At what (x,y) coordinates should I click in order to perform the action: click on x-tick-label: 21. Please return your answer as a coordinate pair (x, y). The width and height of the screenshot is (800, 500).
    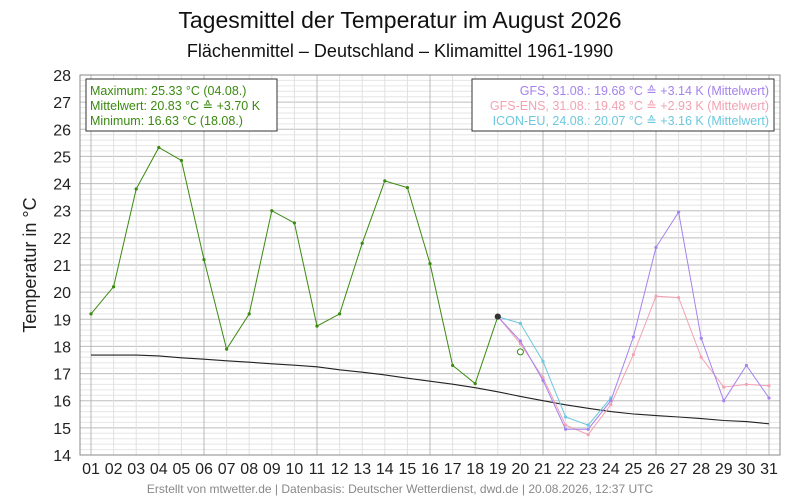
    Looking at the image, I should click on (543, 469).